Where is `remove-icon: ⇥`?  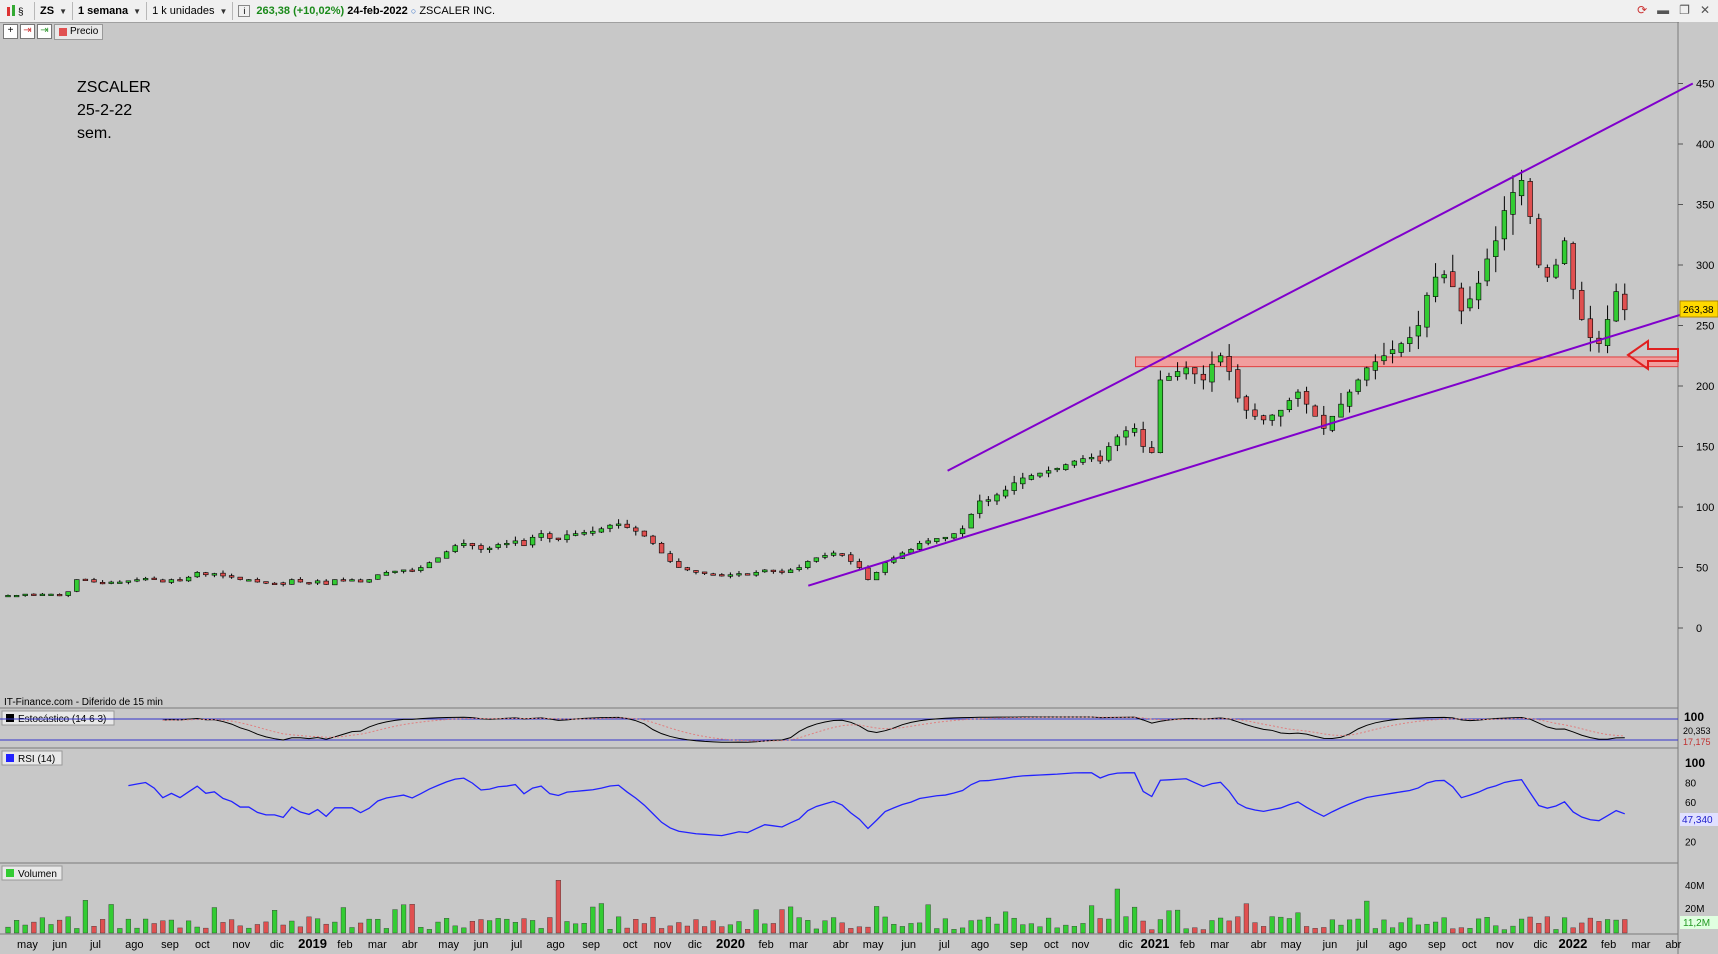
remove-icon: ⇥ is located at coordinates (27, 31).